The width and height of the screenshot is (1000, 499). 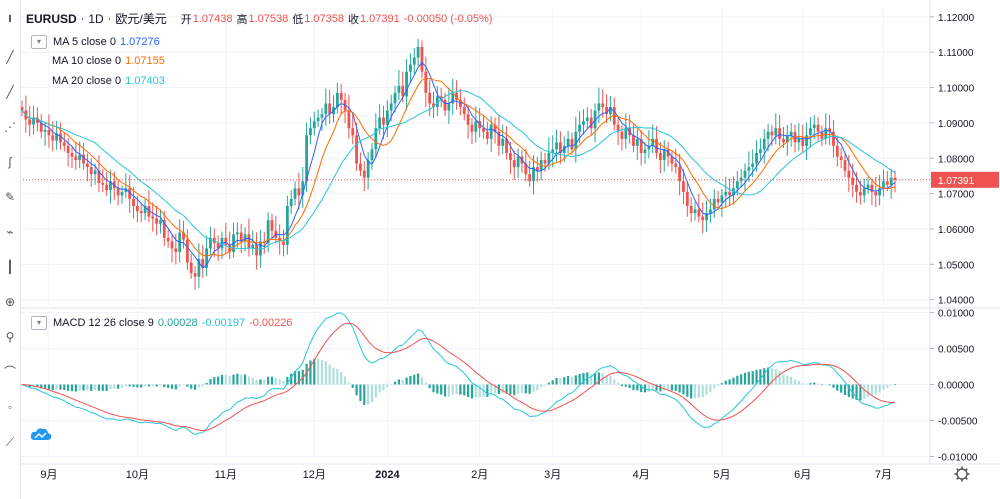 What do you see at coordinates (448, 18) in the screenshot?
I see `change-value: -0.00050 (-0.05%)` at bounding box center [448, 18].